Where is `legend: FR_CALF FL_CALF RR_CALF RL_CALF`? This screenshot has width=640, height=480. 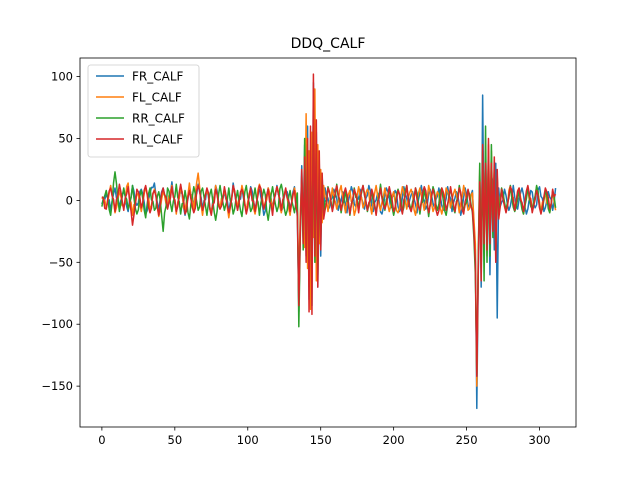 legend: FR_CALF FL_CALF RR_CALF RL_CALF is located at coordinates (143, 111).